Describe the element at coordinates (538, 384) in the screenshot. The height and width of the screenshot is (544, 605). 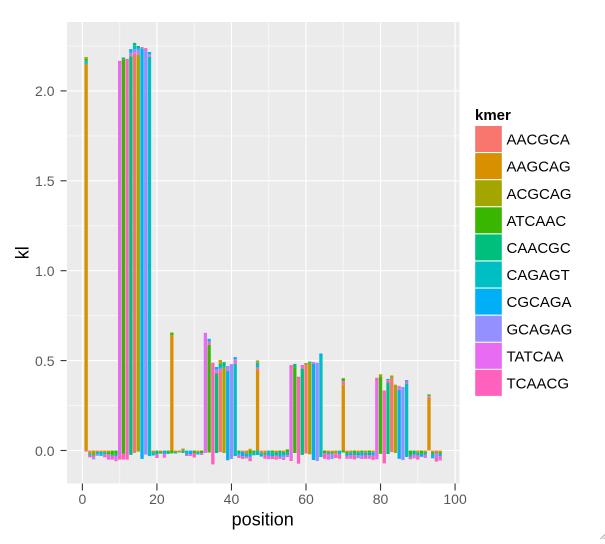
I see `svg-text: TCAACG` at that location.